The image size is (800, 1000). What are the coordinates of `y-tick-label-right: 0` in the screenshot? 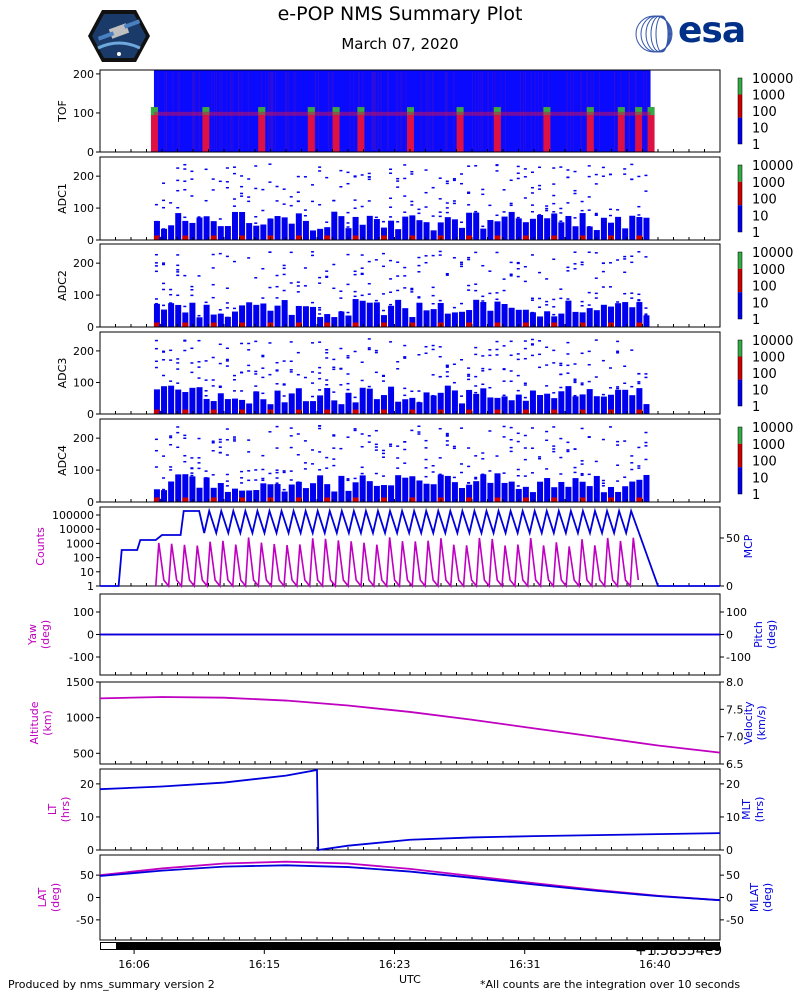 It's located at (729, 898).